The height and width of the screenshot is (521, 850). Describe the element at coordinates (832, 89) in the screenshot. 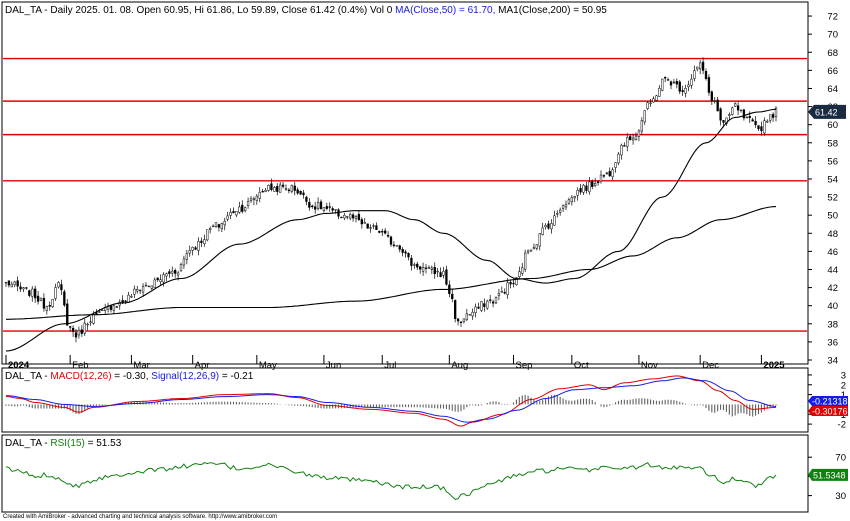

I see `y-tick-label: 64` at that location.